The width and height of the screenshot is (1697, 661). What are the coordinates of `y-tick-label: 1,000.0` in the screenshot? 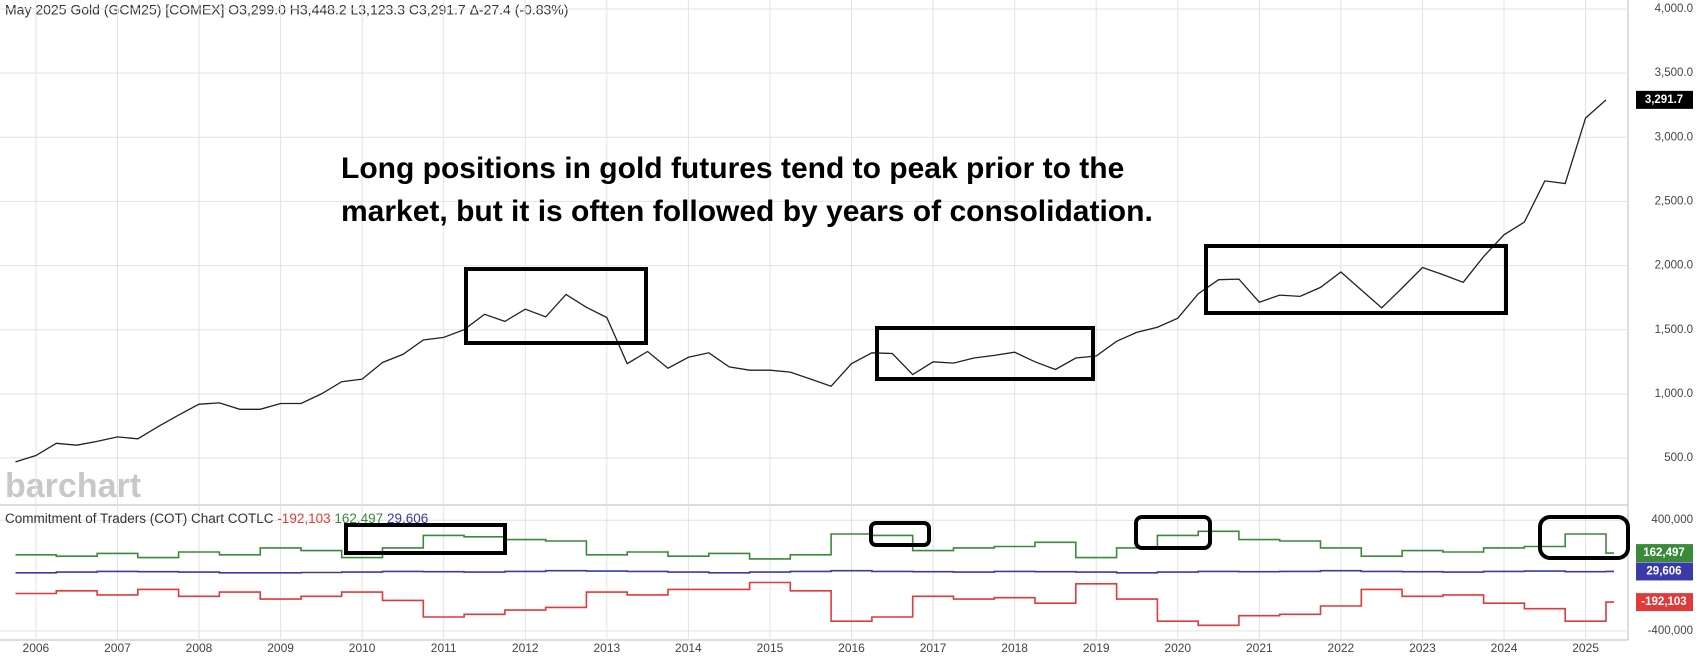 It's located at (1674, 394).